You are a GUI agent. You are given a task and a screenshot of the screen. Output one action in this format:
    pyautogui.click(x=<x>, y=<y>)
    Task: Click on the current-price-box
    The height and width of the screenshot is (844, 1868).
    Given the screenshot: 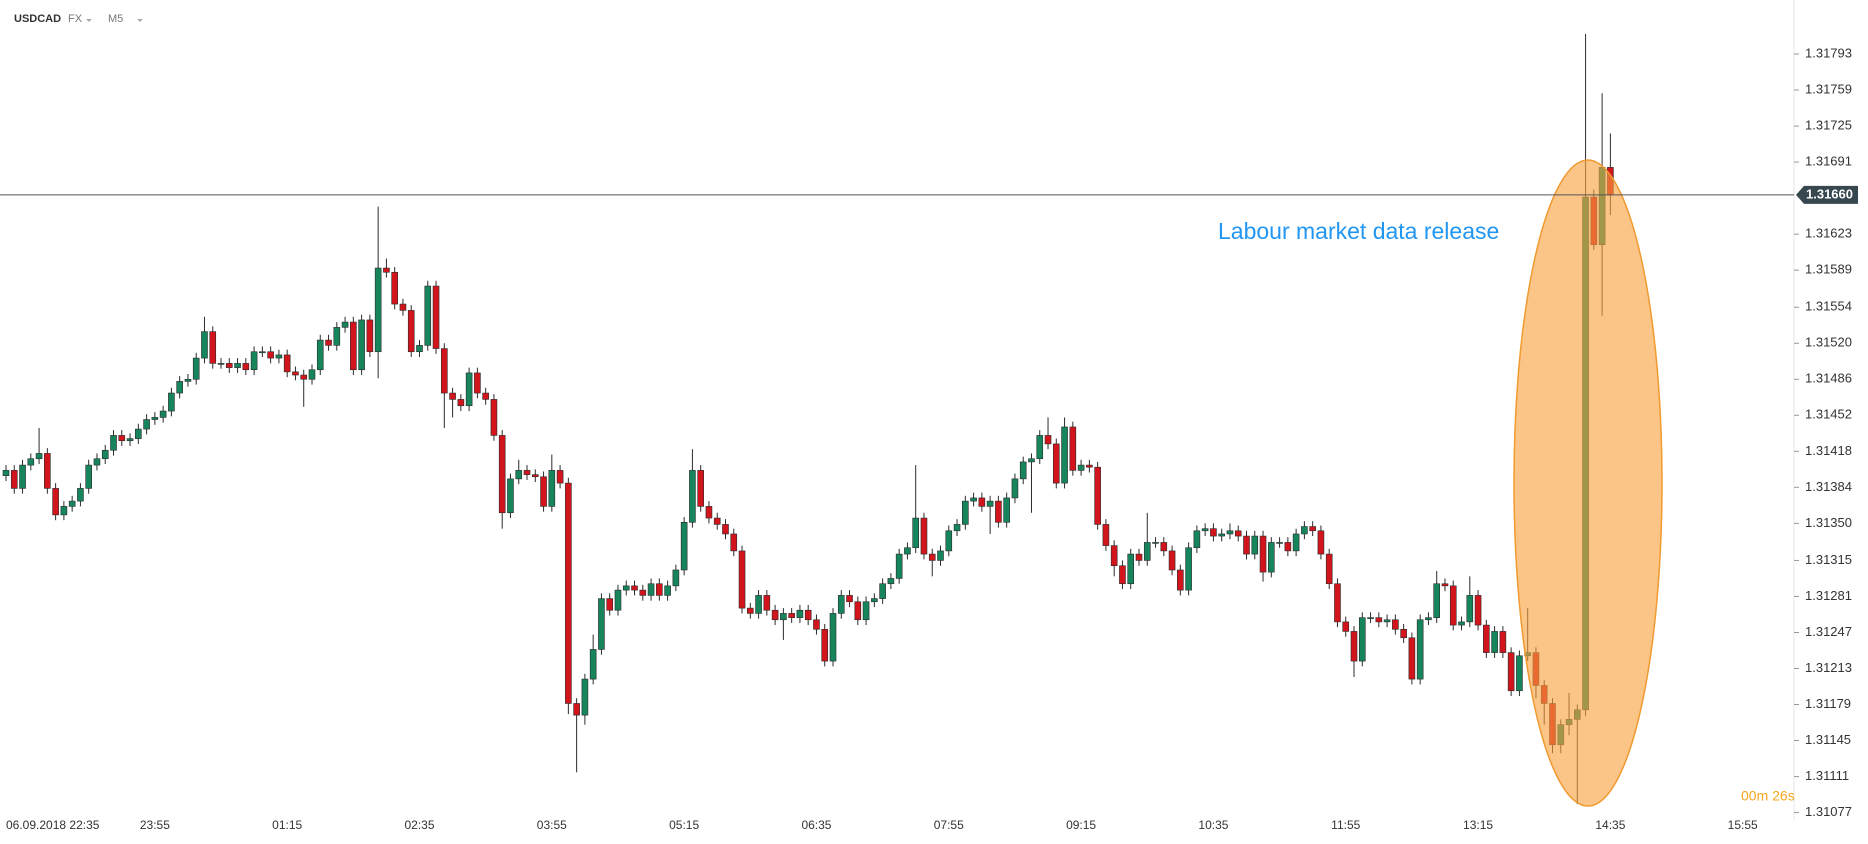 What is the action you would take?
    pyautogui.click(x=1827, y=194)
    